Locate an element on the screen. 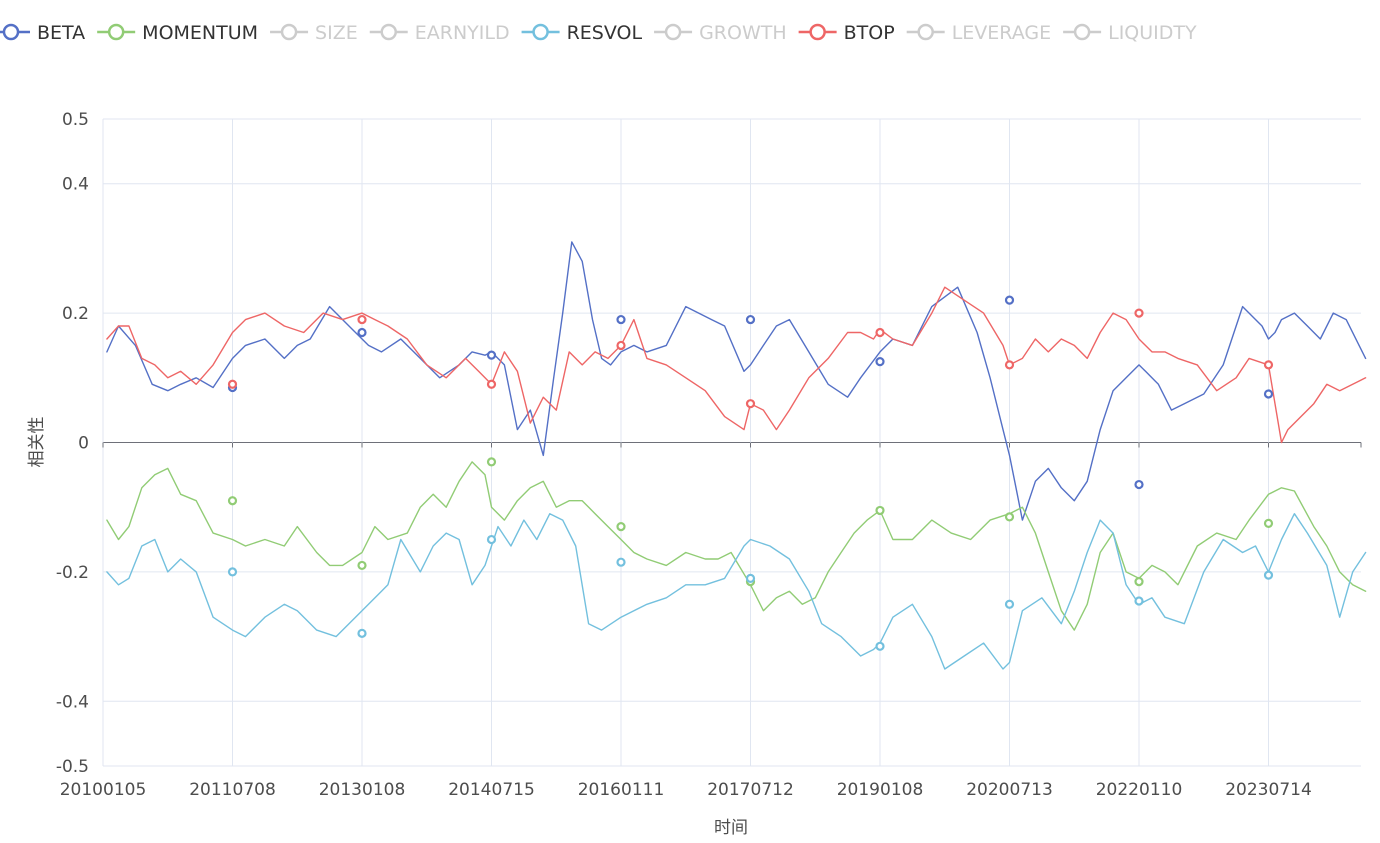  legend-label: MOMENTUM is located at coordinates (200, 33).